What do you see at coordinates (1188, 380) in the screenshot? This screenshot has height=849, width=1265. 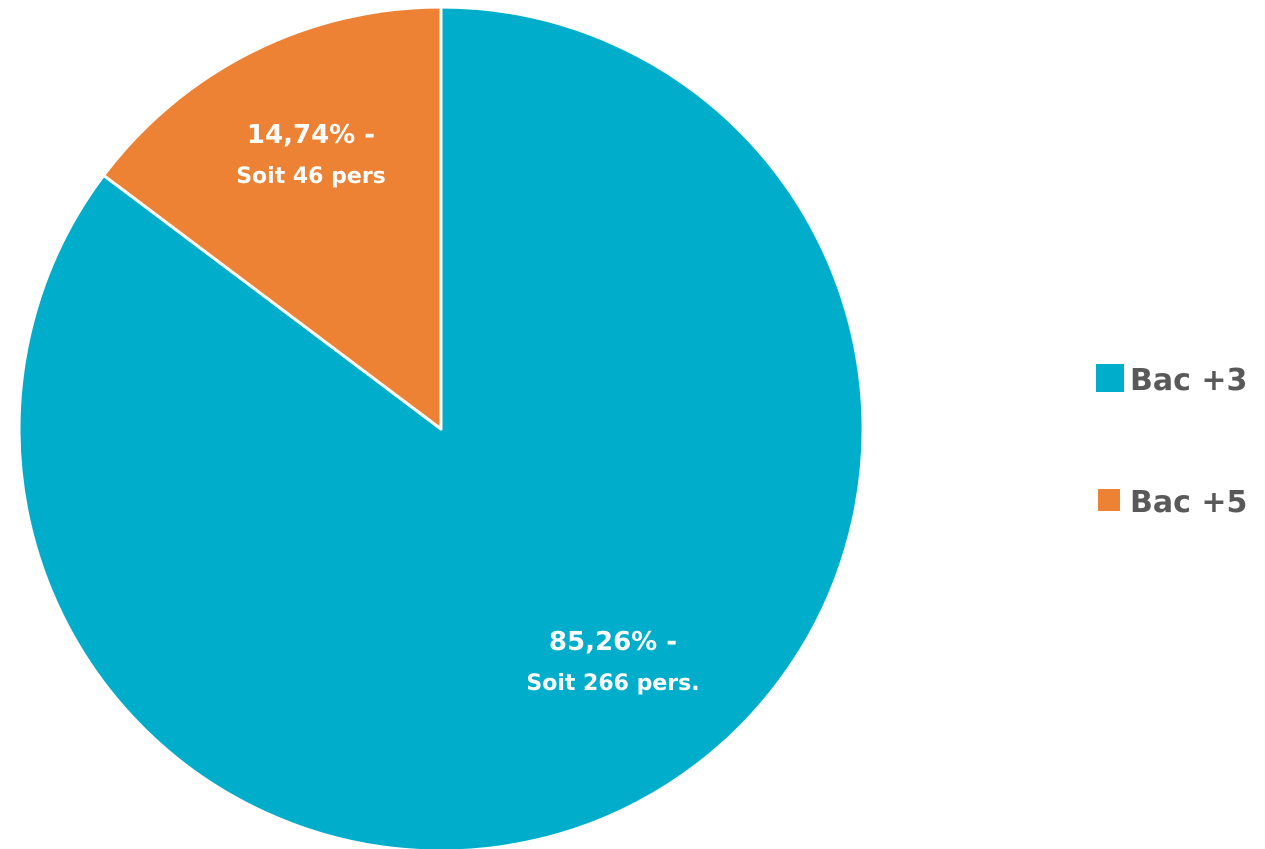 I see `legend-label: Bac +3` at bounding box center [1188, 380].